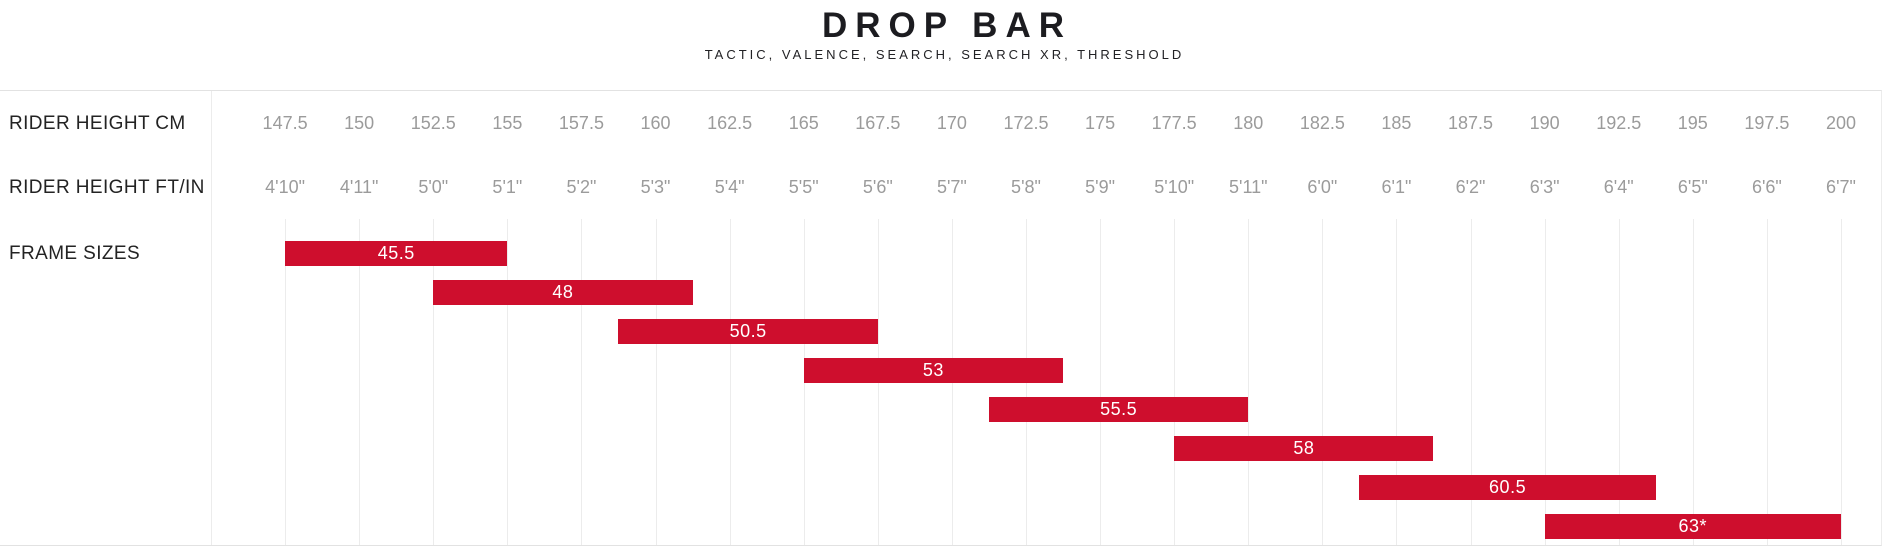 This screenshot has height=549, width=1886. Describe the element at coordinates (97, 123) in the screenshot. I see `row-header-rider-height-cm: RIDER HEIGHT CM` at that location.